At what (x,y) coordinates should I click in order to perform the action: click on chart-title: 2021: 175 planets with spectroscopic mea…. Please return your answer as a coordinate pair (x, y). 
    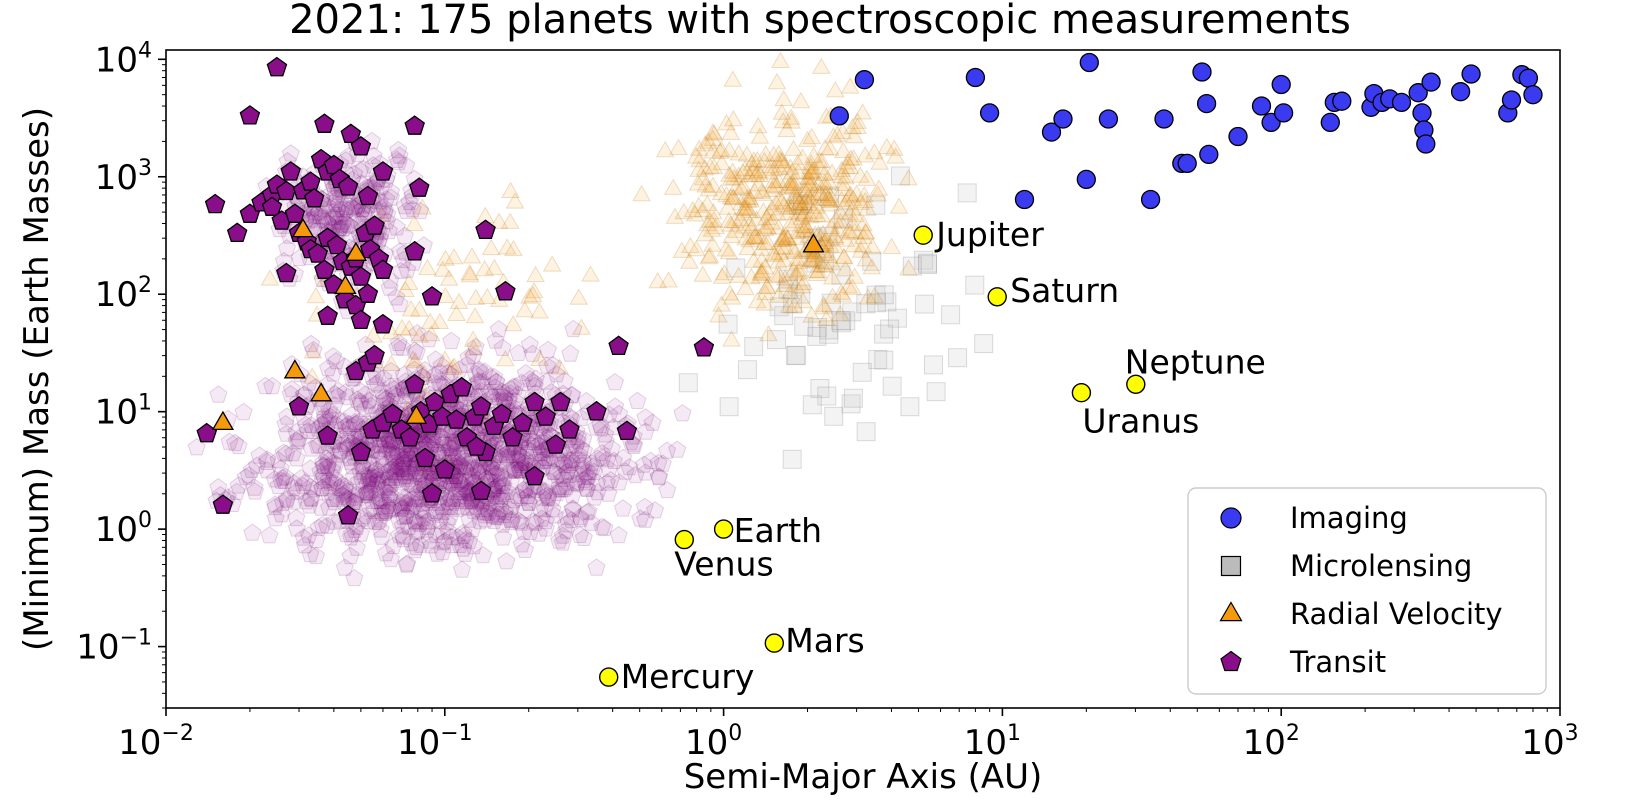
    Looking at the image, I should click on (820, 21).